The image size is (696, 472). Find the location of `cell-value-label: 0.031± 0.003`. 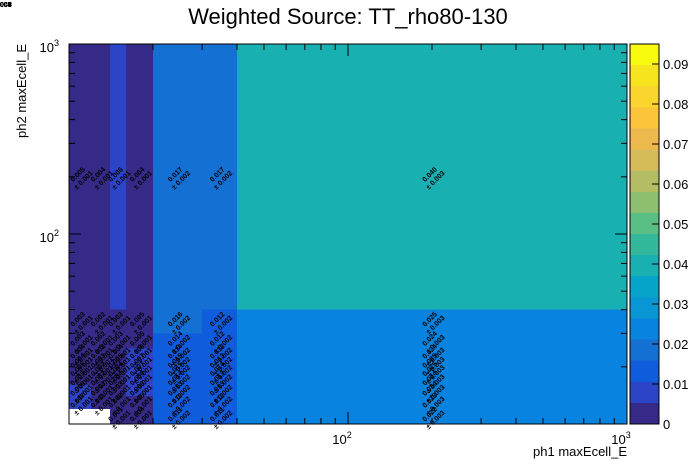

cell-value-label: 0.031± 0.003 is located at coordinates (6, 4).